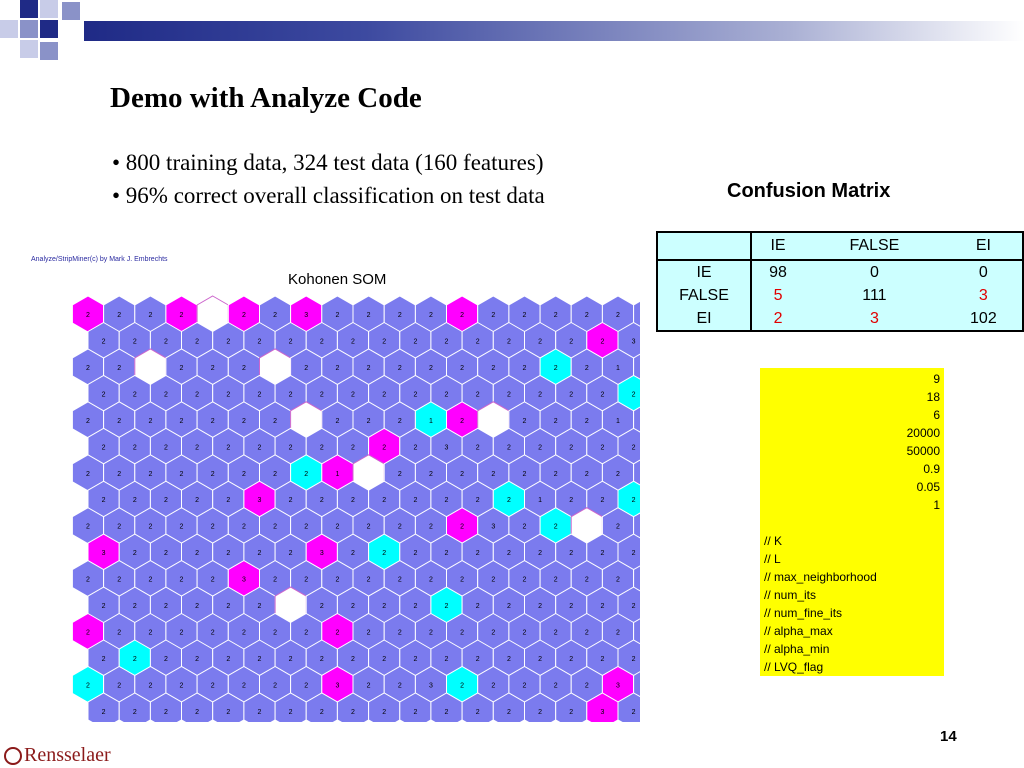  I want to click on column-header: IE, so click(778, 246).